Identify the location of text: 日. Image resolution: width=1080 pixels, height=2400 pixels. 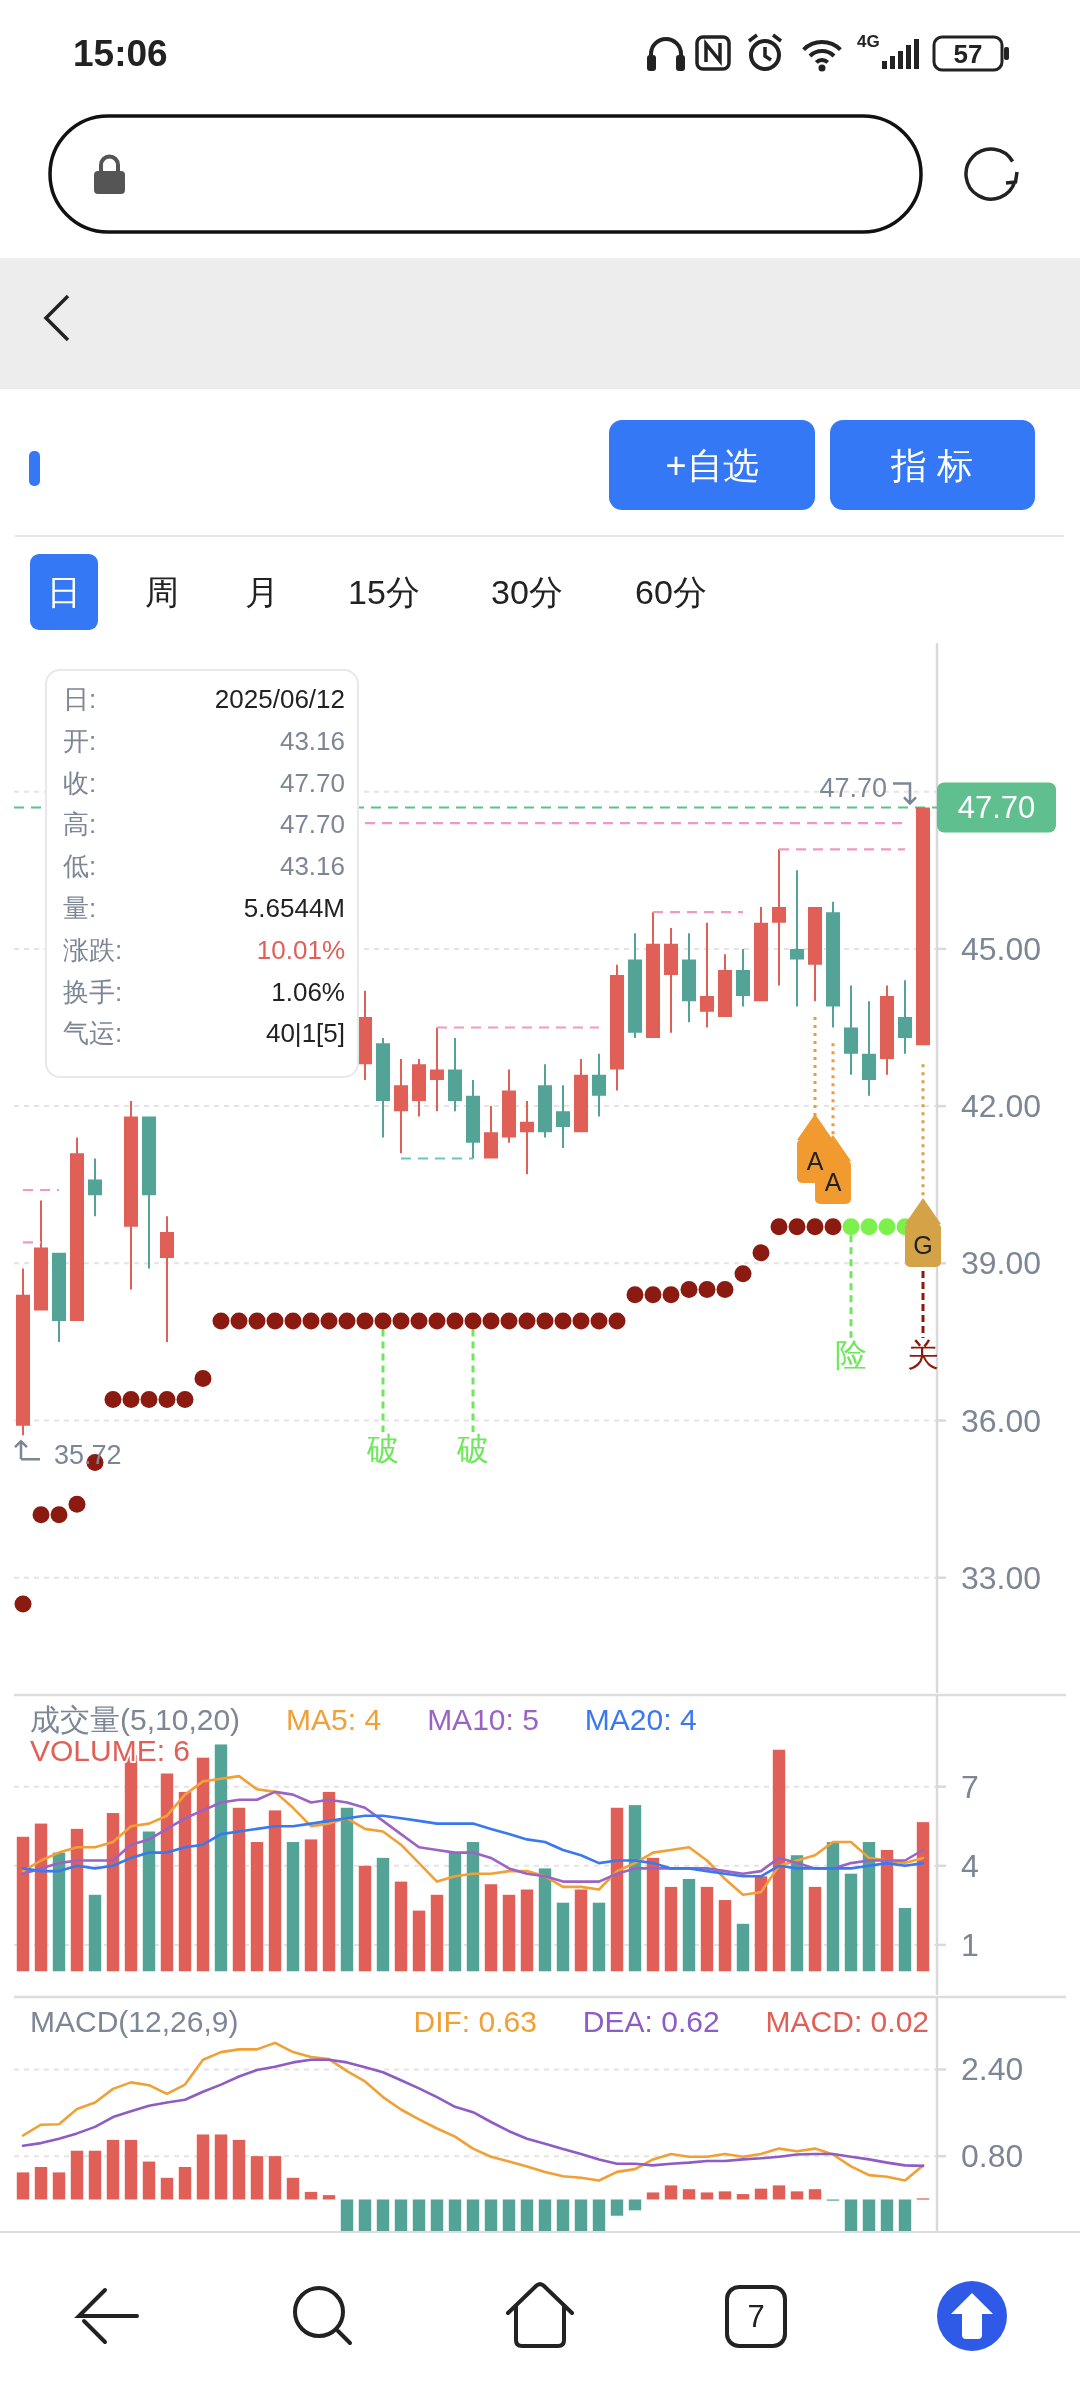
(64, 592).